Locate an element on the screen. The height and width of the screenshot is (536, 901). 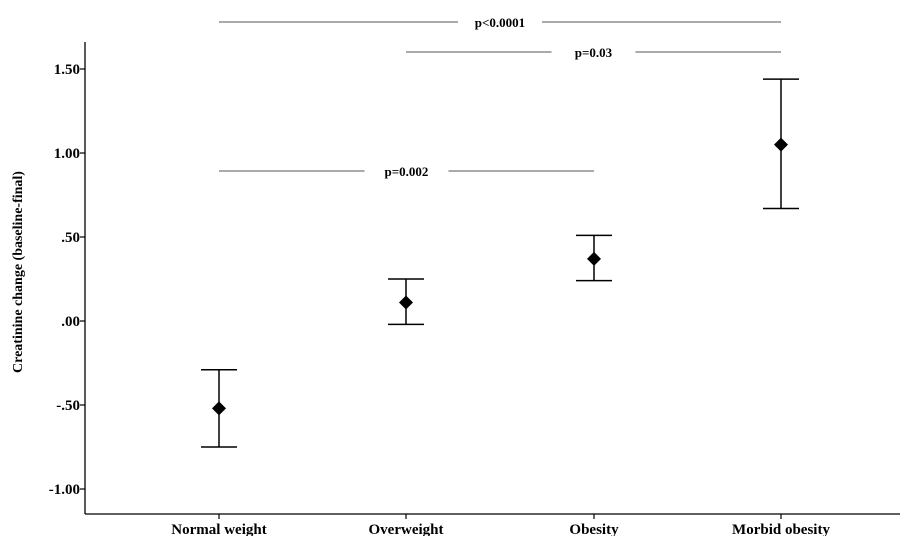
x-category-label: Obesity is located at coordinates (594, 529).